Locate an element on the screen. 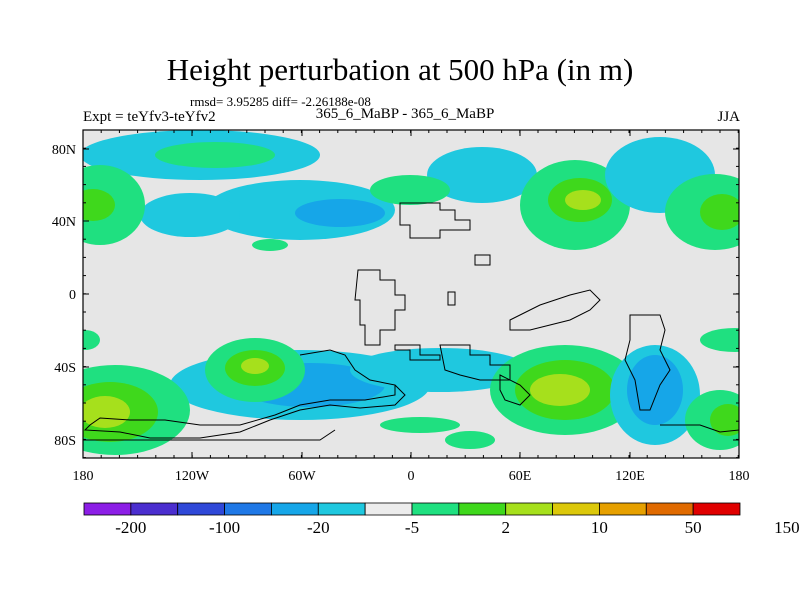  colorbar-label: 10 is located at coordinates (599, 527).